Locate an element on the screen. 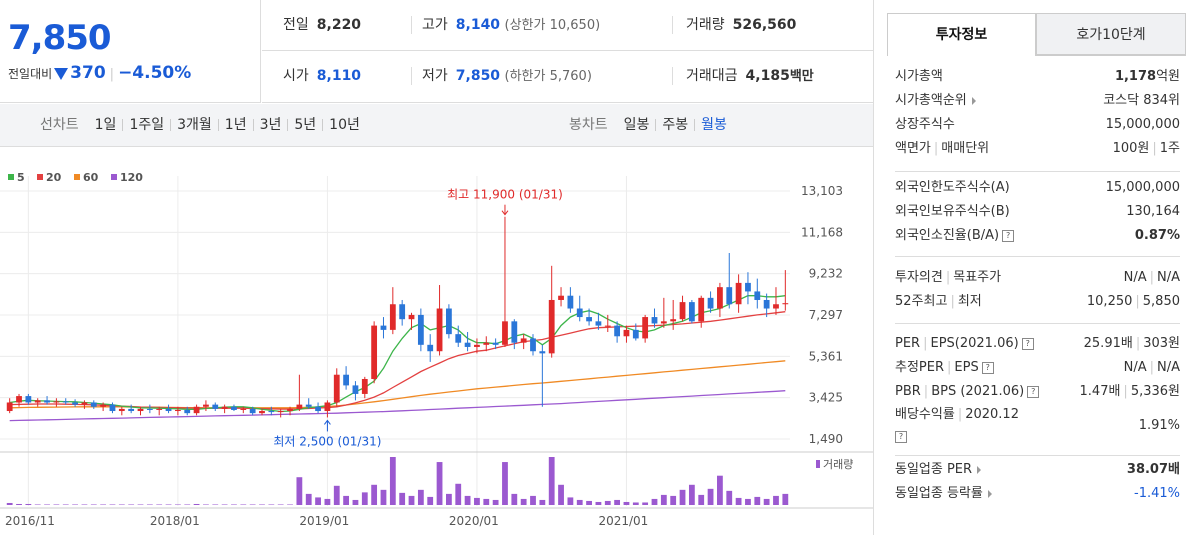  candle-weekly: 주봉 is located at coordinates (675, 125).